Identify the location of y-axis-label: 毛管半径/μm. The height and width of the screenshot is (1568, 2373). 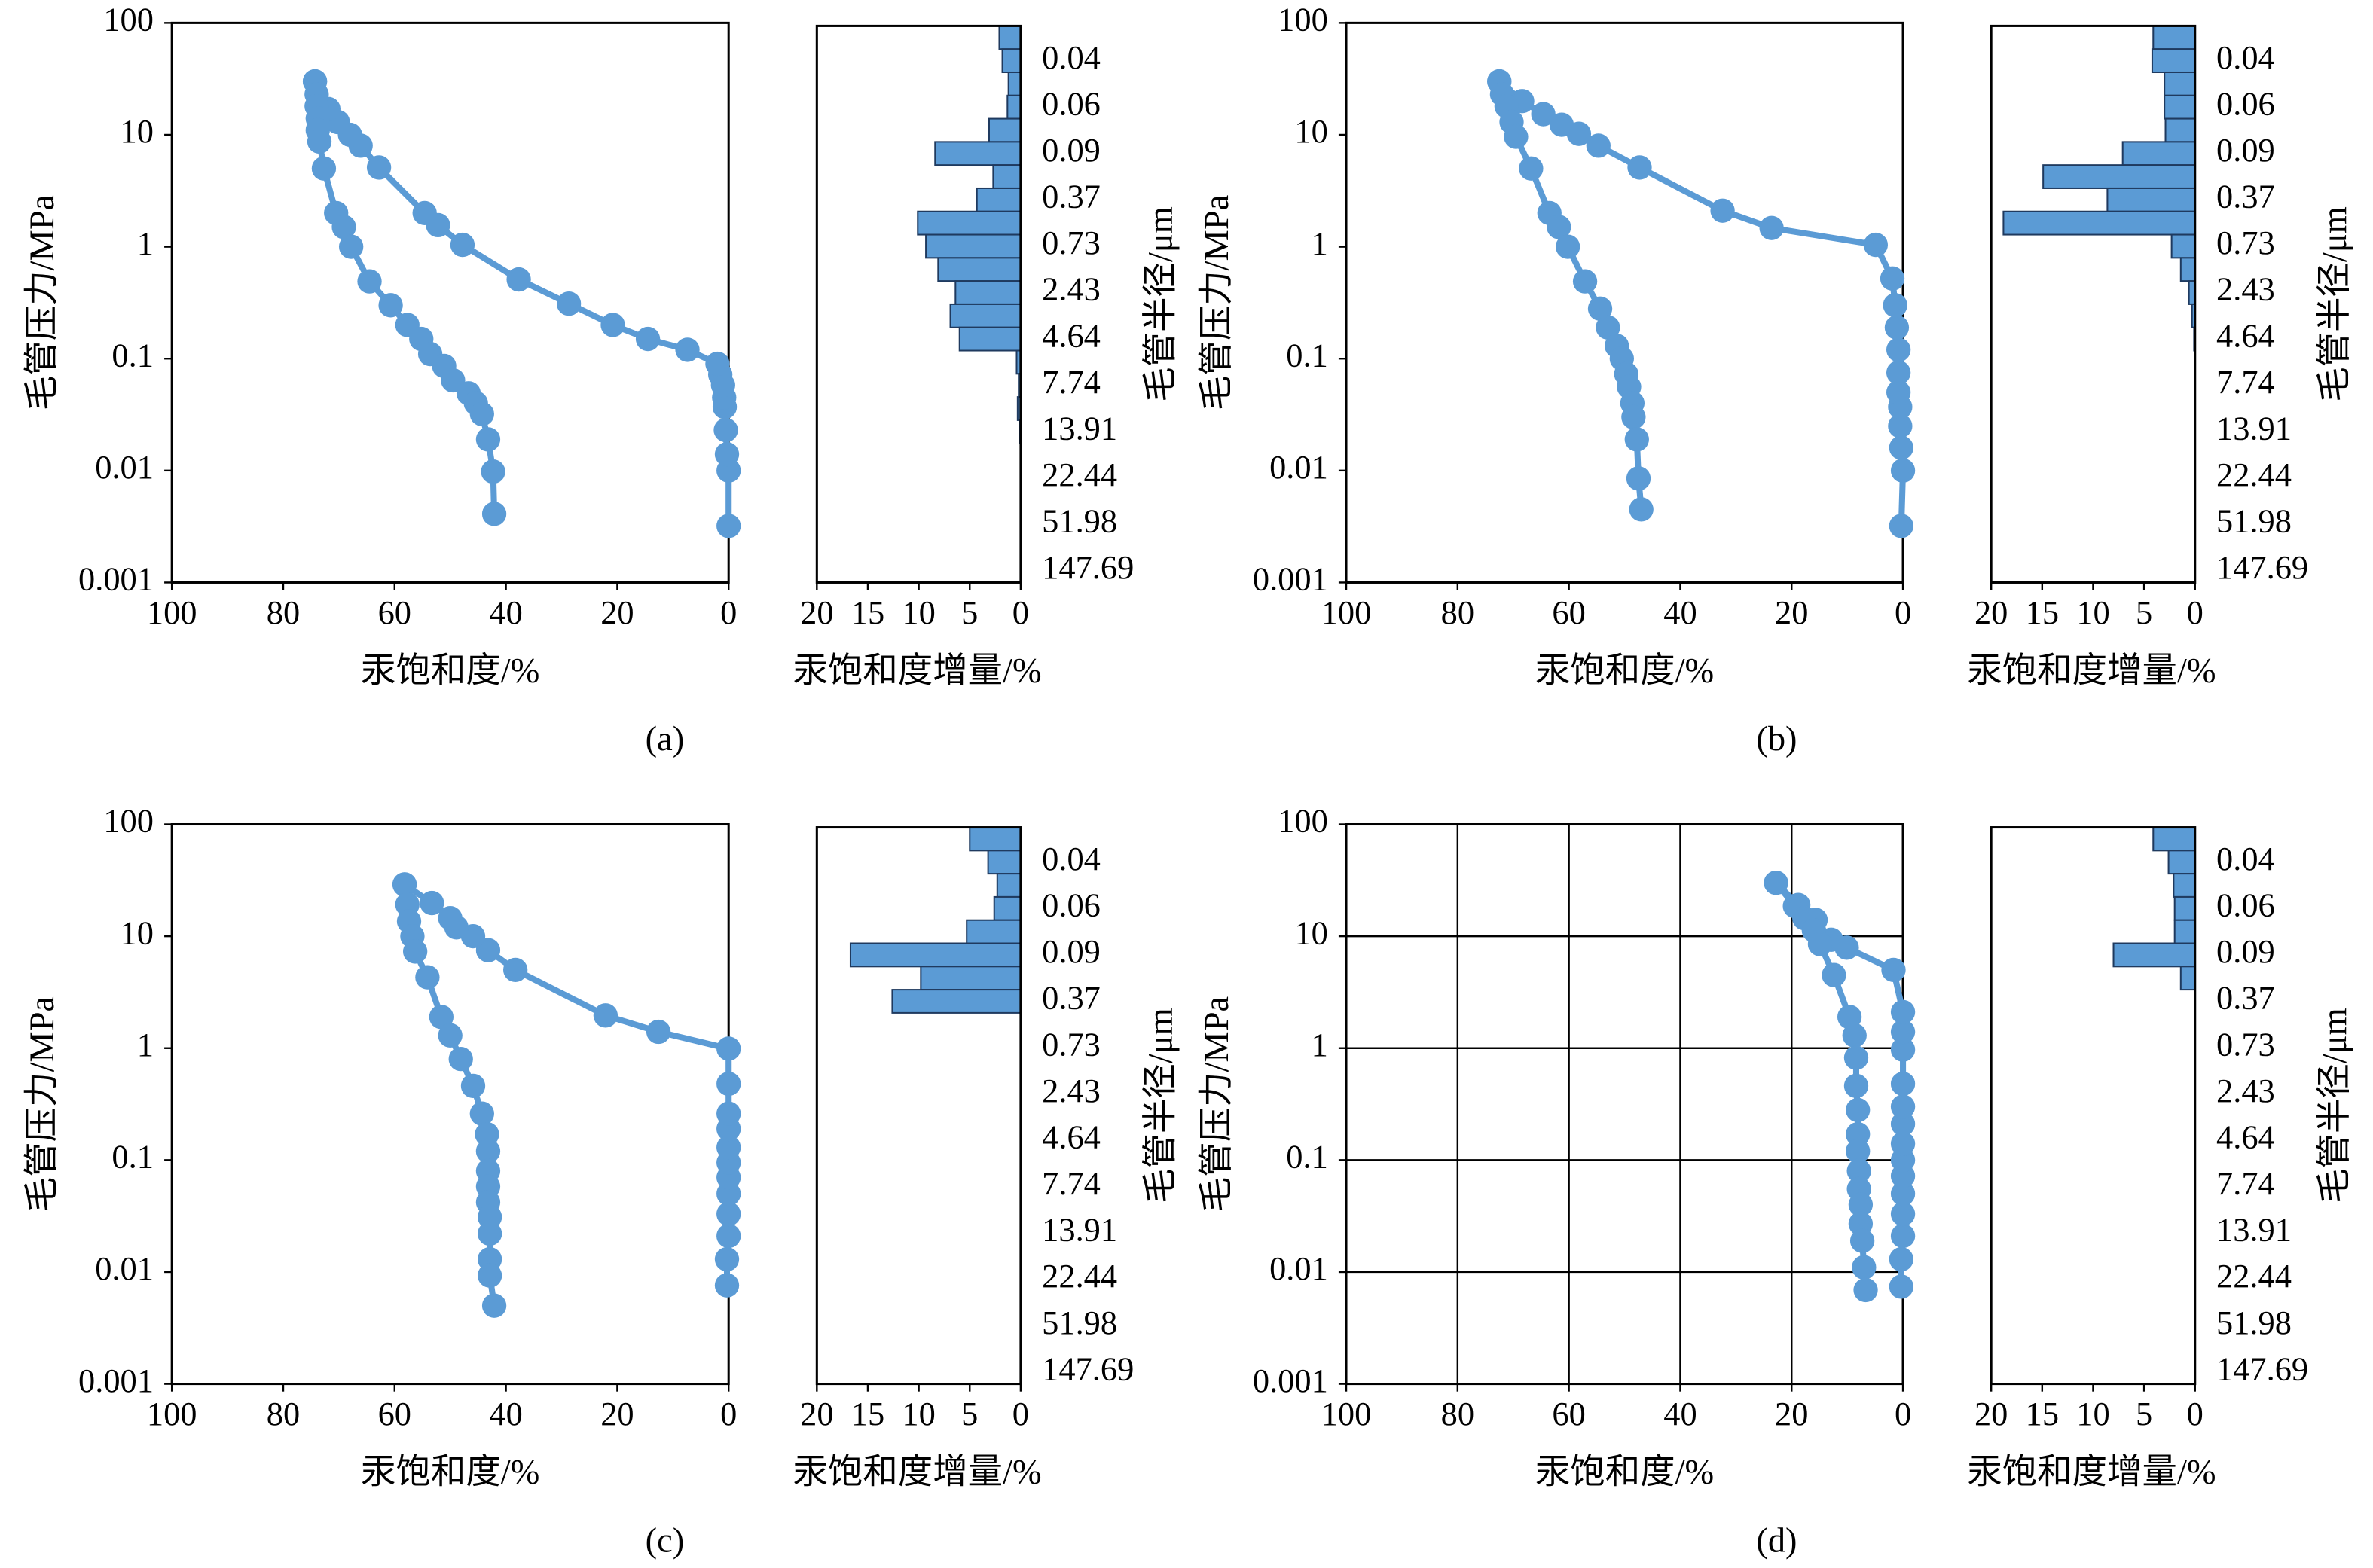
(1160, 1105).